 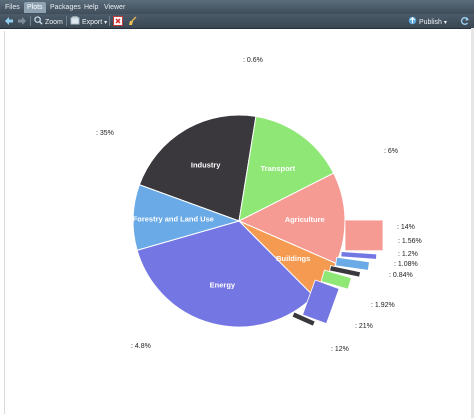 I want to click on pie-slice-industry, so click(x=197, y=168).